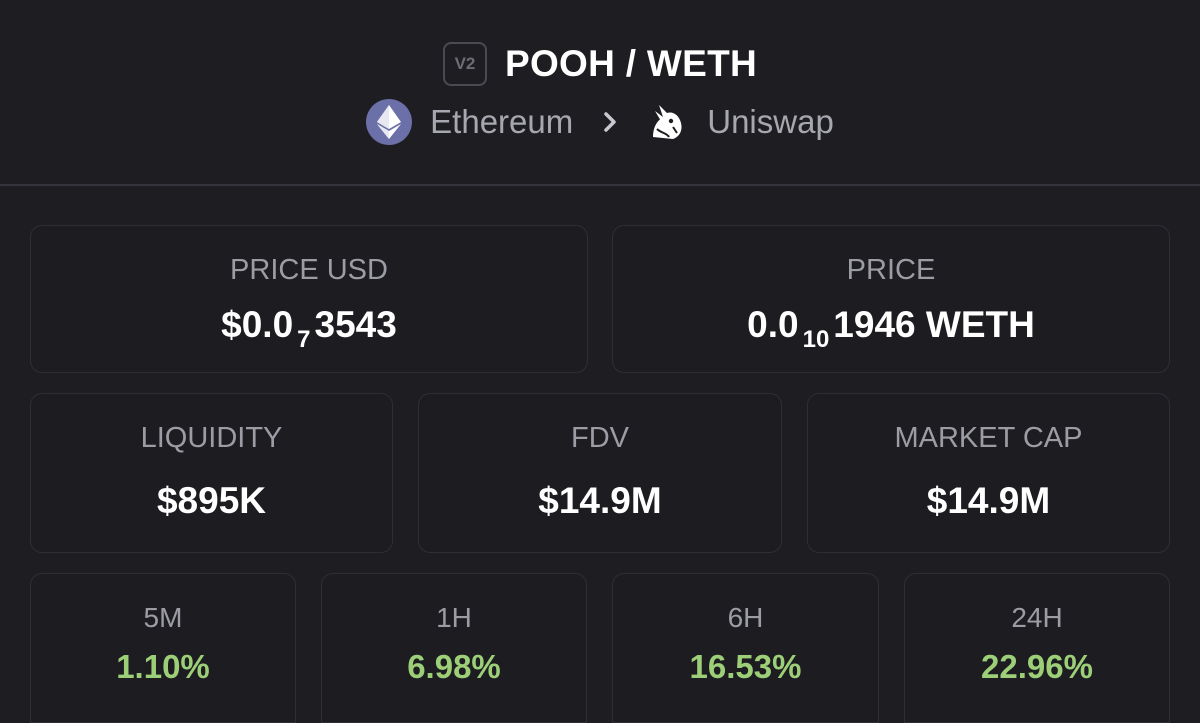 This screenshot has height=723, width=1200. What do you see at coordinates (502, 121) in the screenshot?
I see `chain-link: Ethereum` at bounding box center [502, 121].